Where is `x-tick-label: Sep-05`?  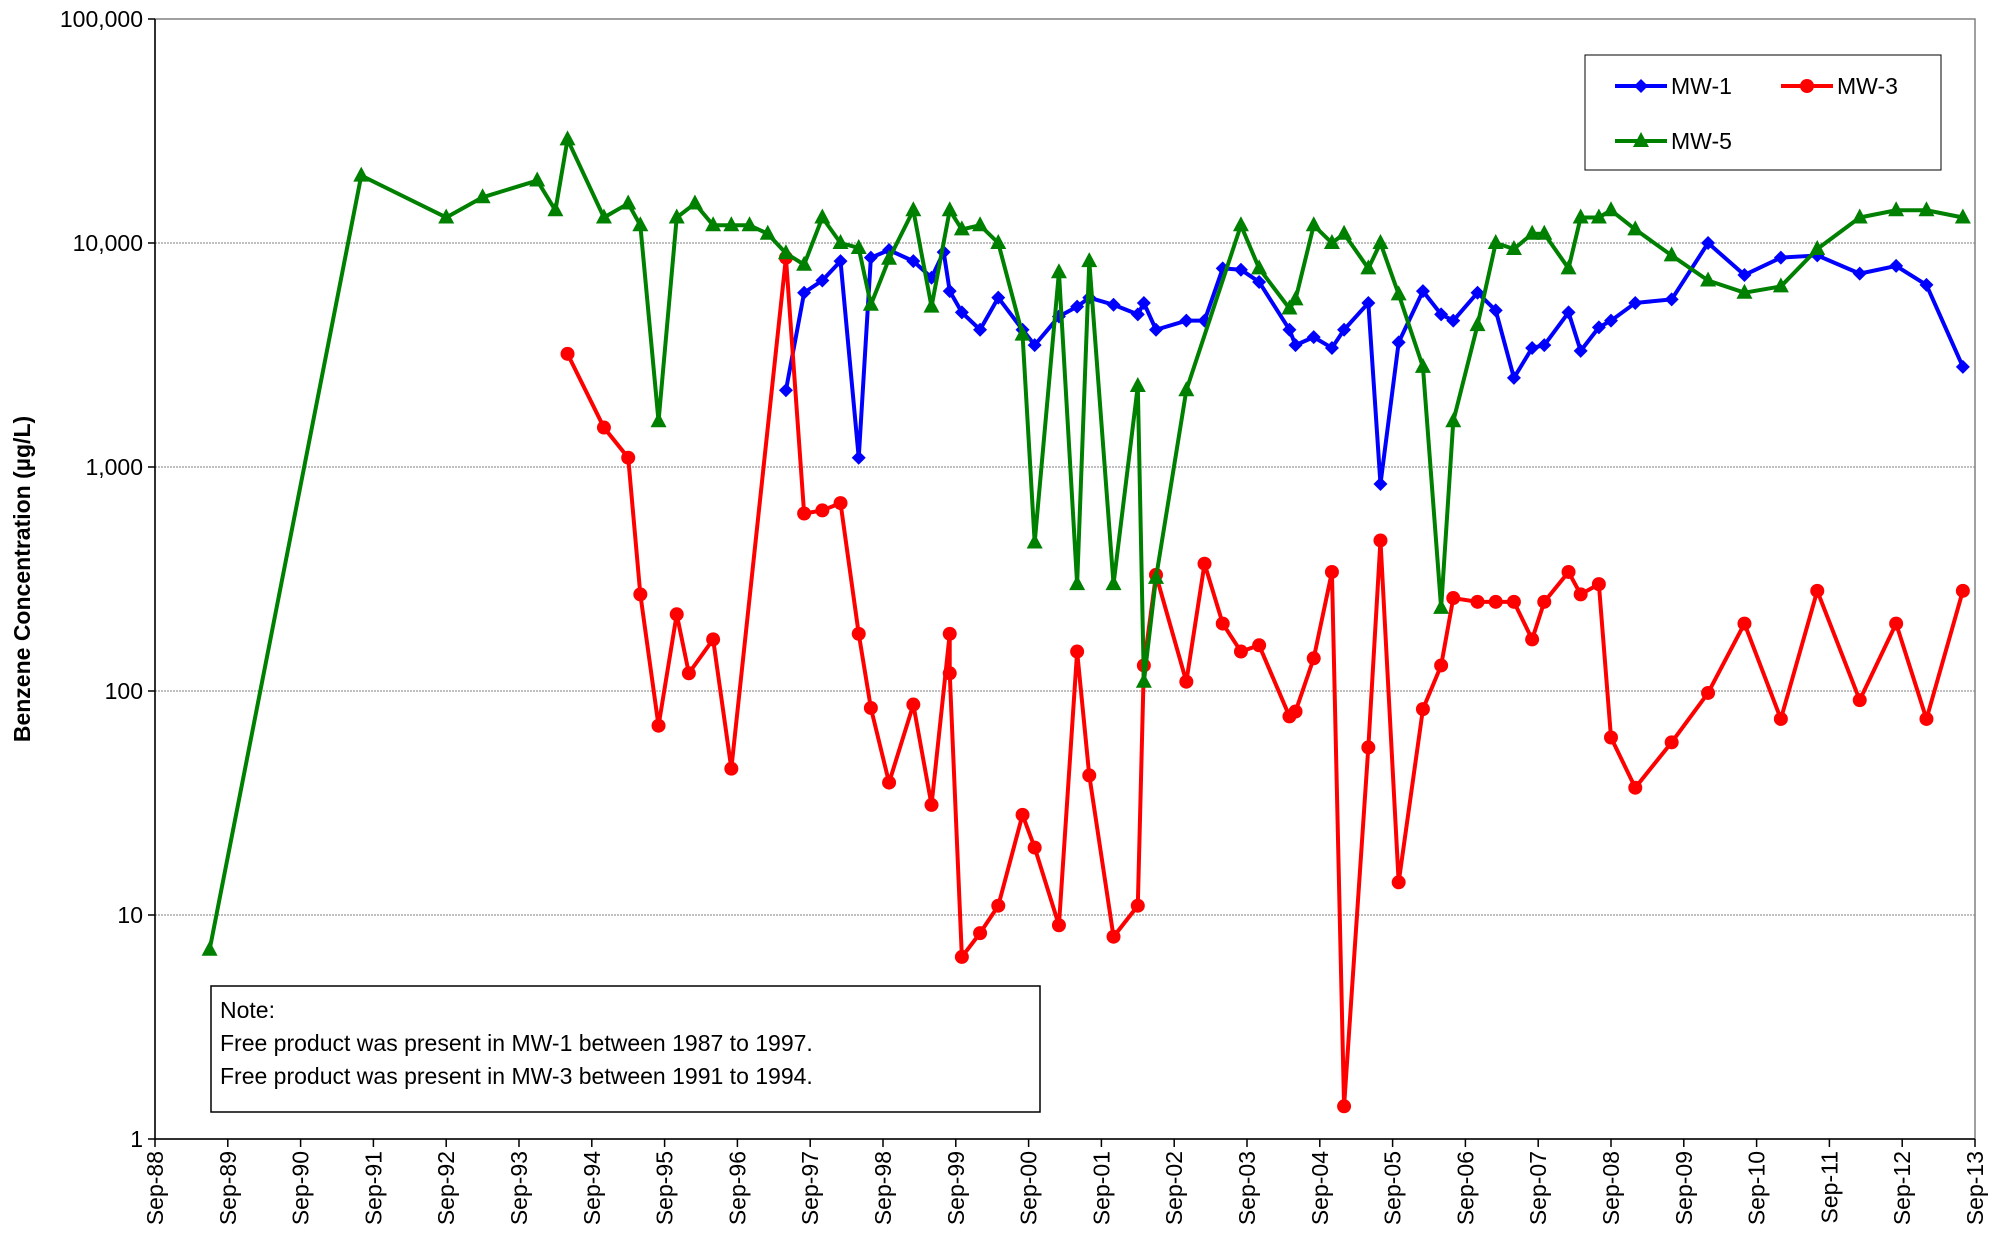 x-tick-label: Sep-05 is located at coordinates (1393, 1188).